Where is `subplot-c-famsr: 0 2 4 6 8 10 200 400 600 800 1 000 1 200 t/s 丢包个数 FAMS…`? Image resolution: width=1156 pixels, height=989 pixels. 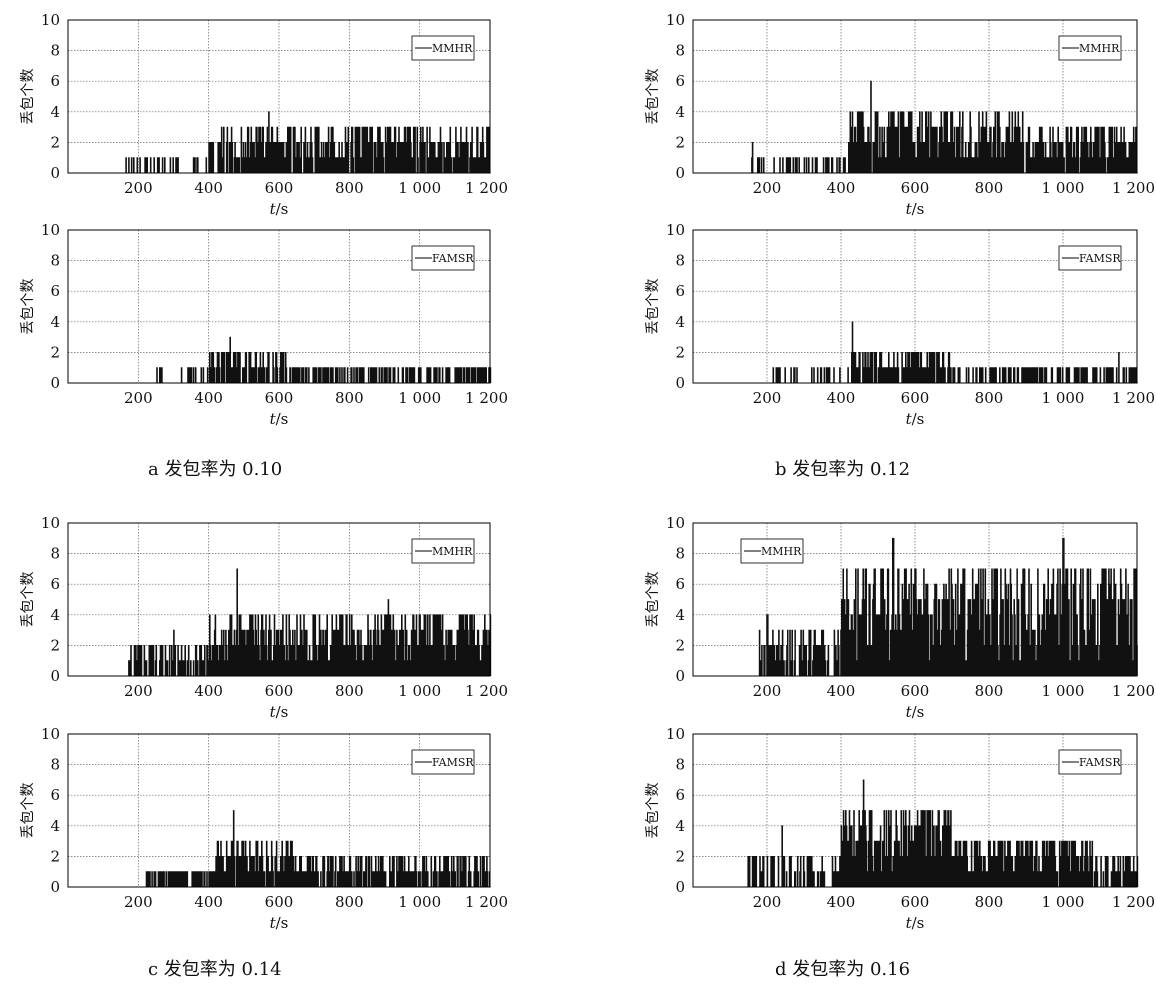
subplot-c-famsr: 0 2 4 6 8 10 200 400 600 800 1 000 1 200 t/s 丢包个数 FAMS… is located at coordinates (264, 828).